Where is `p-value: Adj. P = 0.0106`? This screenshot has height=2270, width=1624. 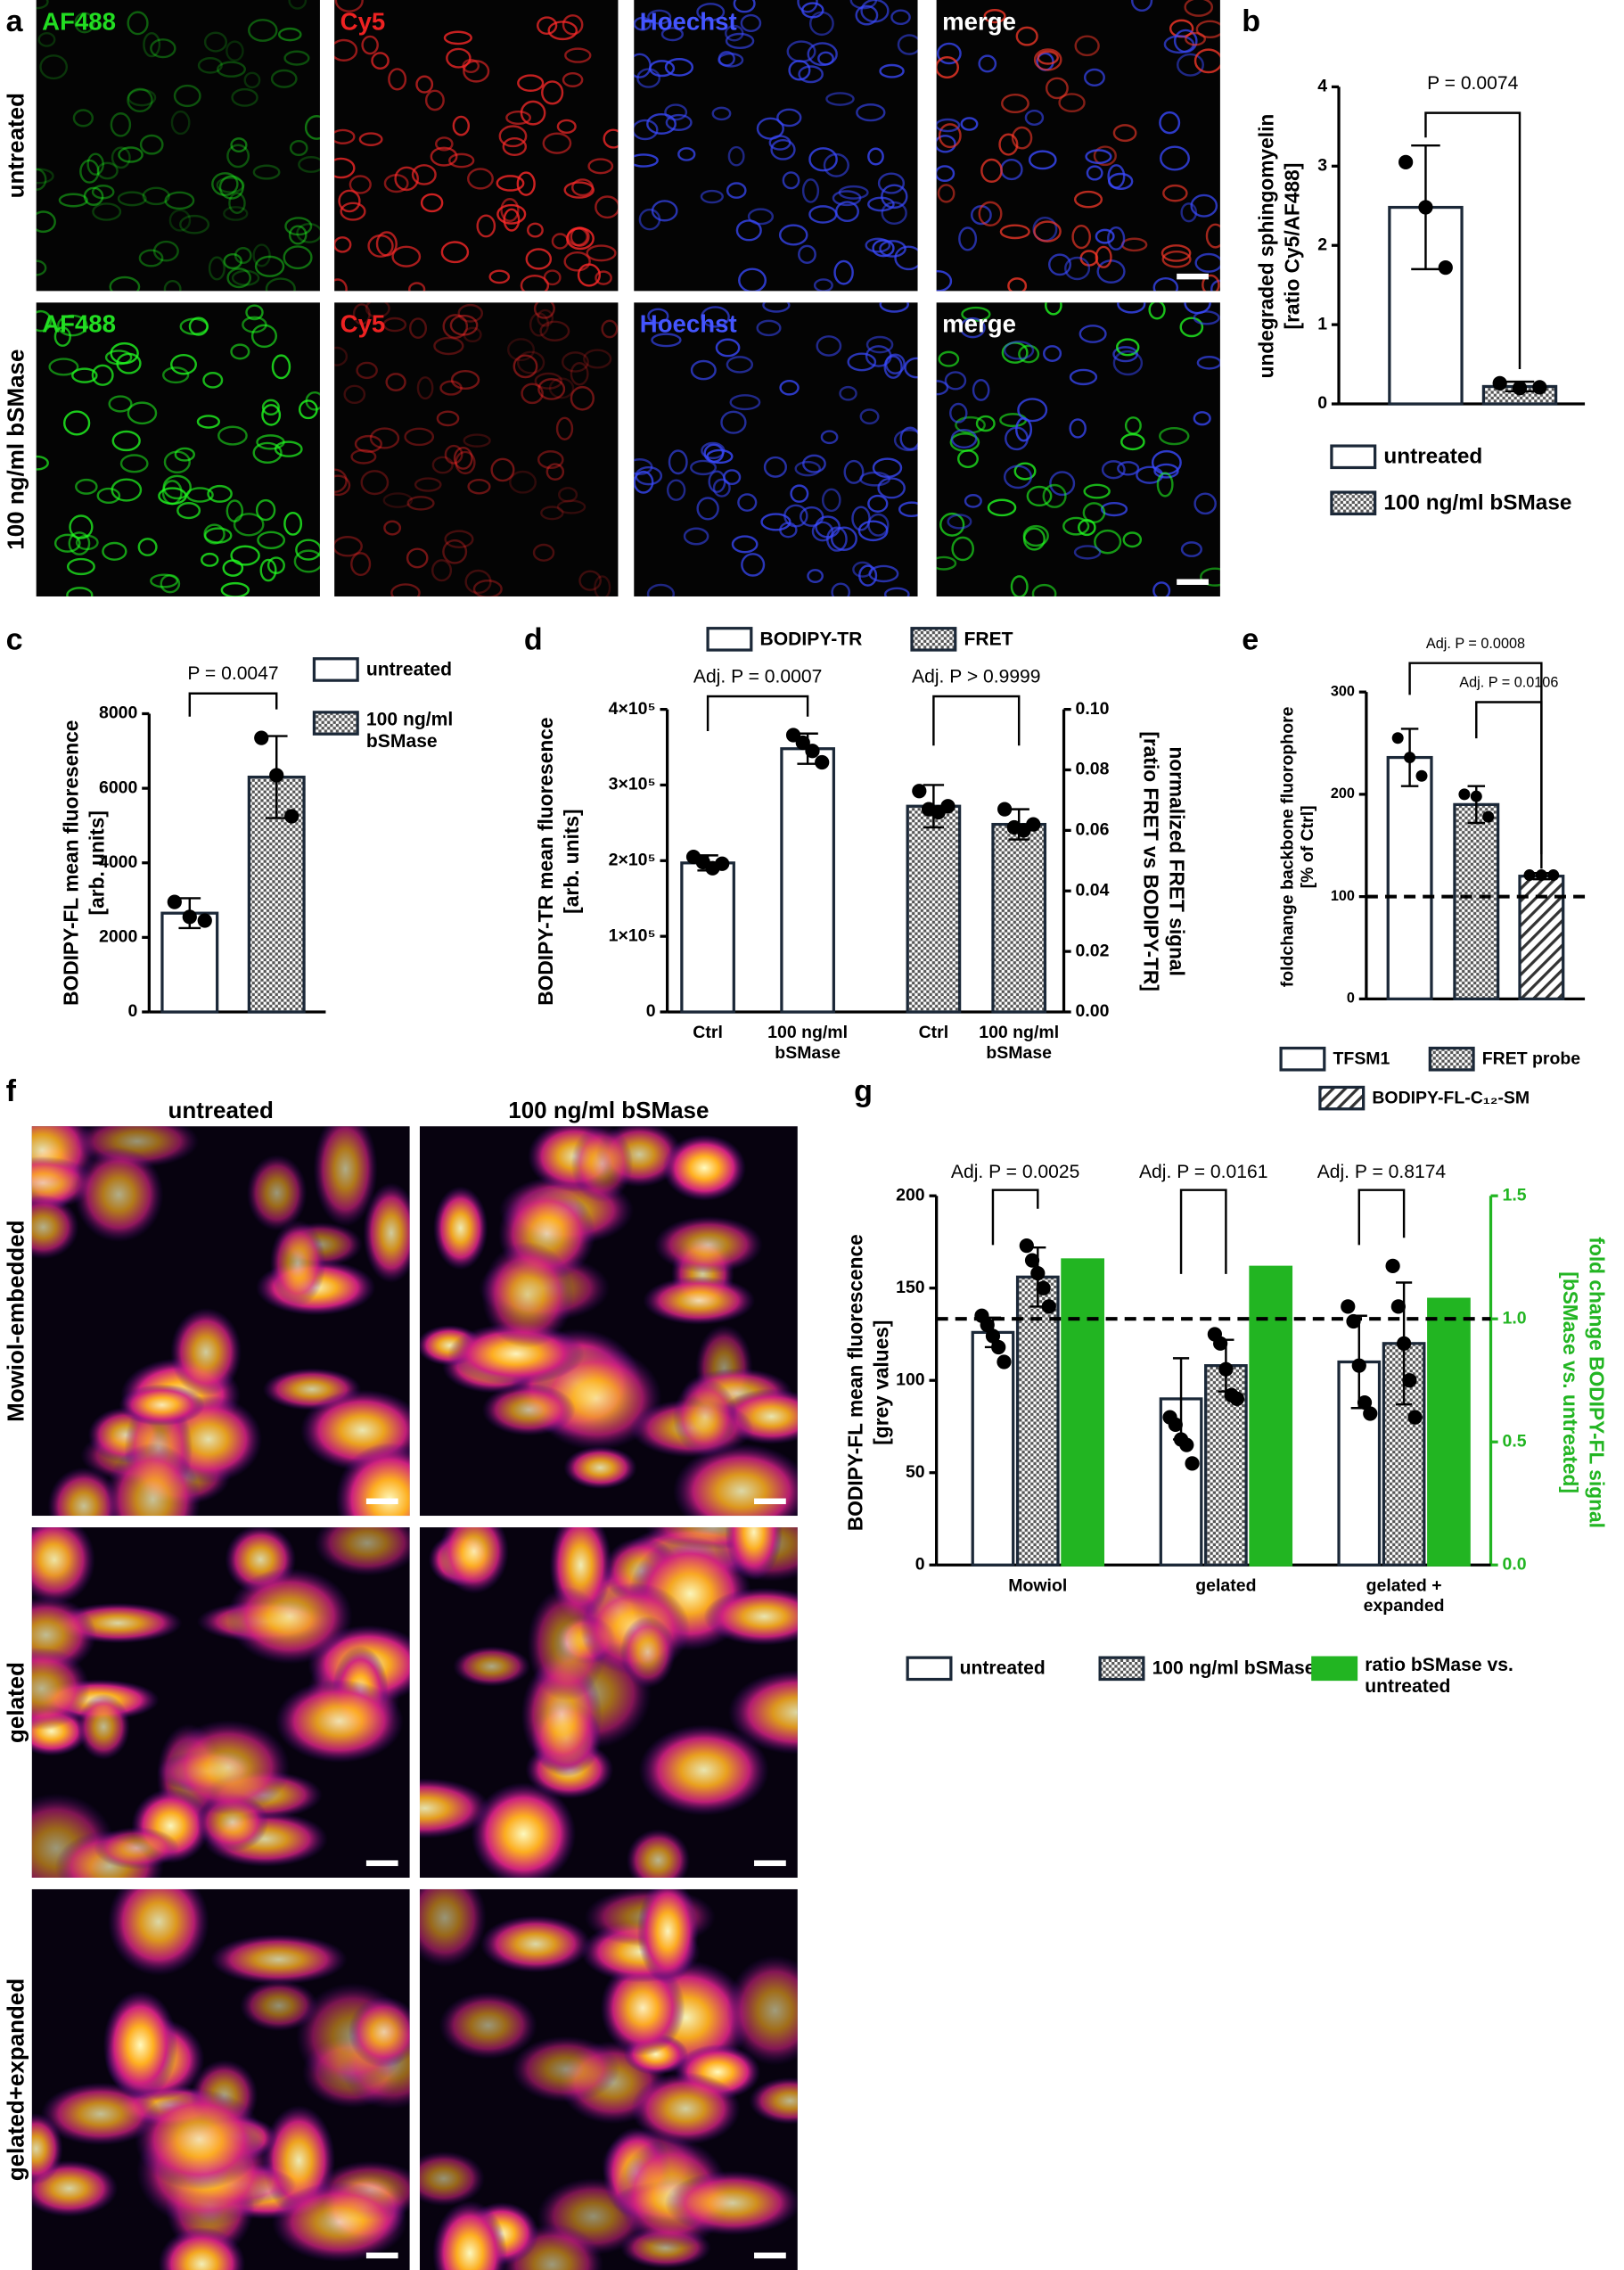 p-value: Adj. P = 0.0106 is located at coordinates (1508, 683).